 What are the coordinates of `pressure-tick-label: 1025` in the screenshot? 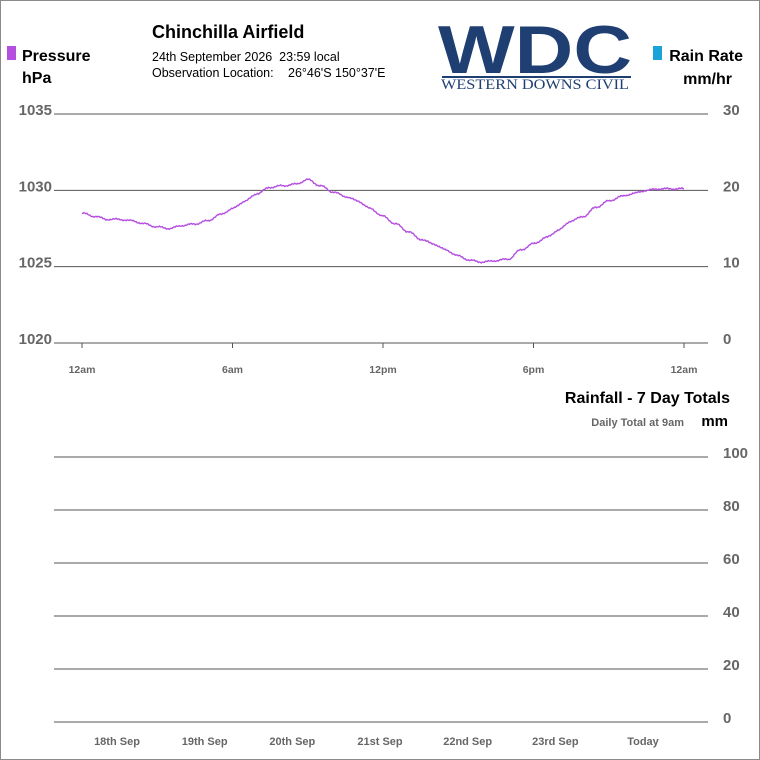 It's located at (35, 263).